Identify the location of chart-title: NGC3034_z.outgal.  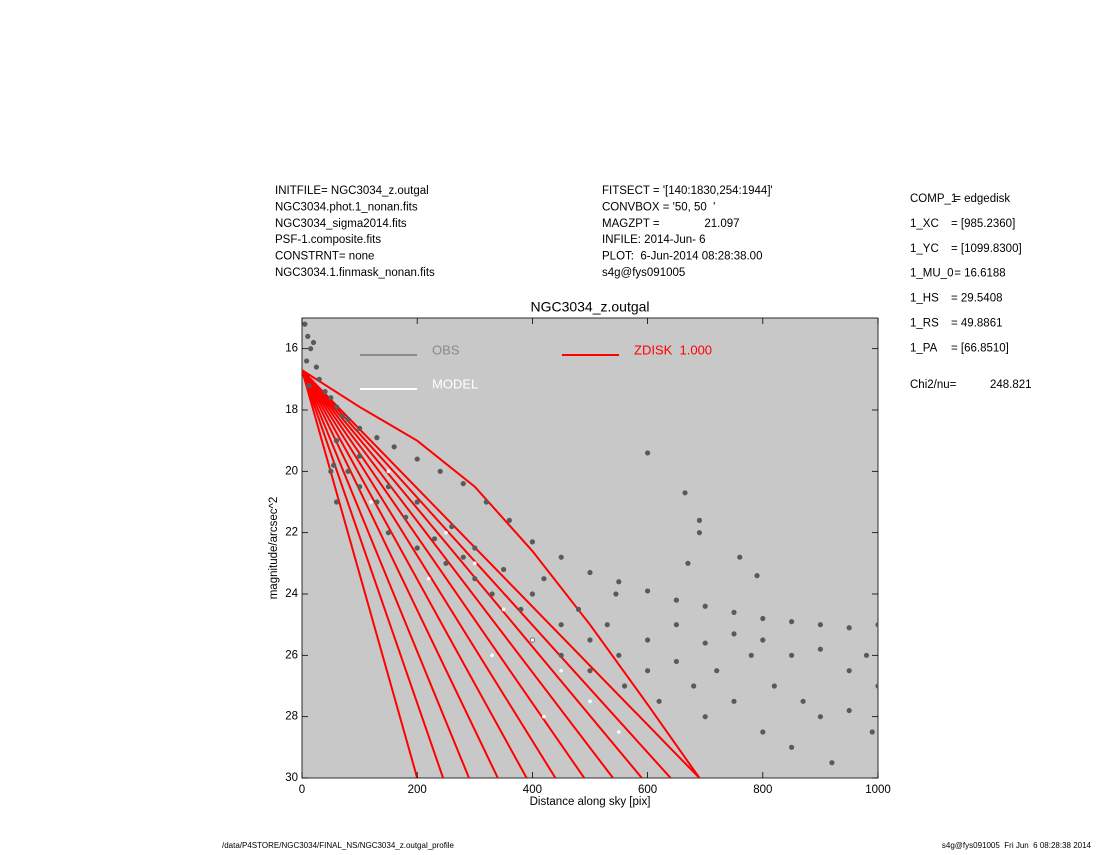
(589, 307).